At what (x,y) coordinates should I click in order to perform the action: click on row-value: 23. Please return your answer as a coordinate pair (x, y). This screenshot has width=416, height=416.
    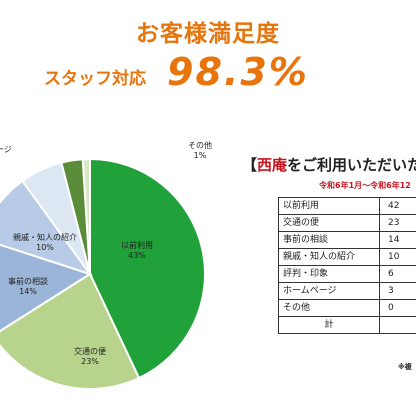
    Looking at the image, I should click on (397, 223).